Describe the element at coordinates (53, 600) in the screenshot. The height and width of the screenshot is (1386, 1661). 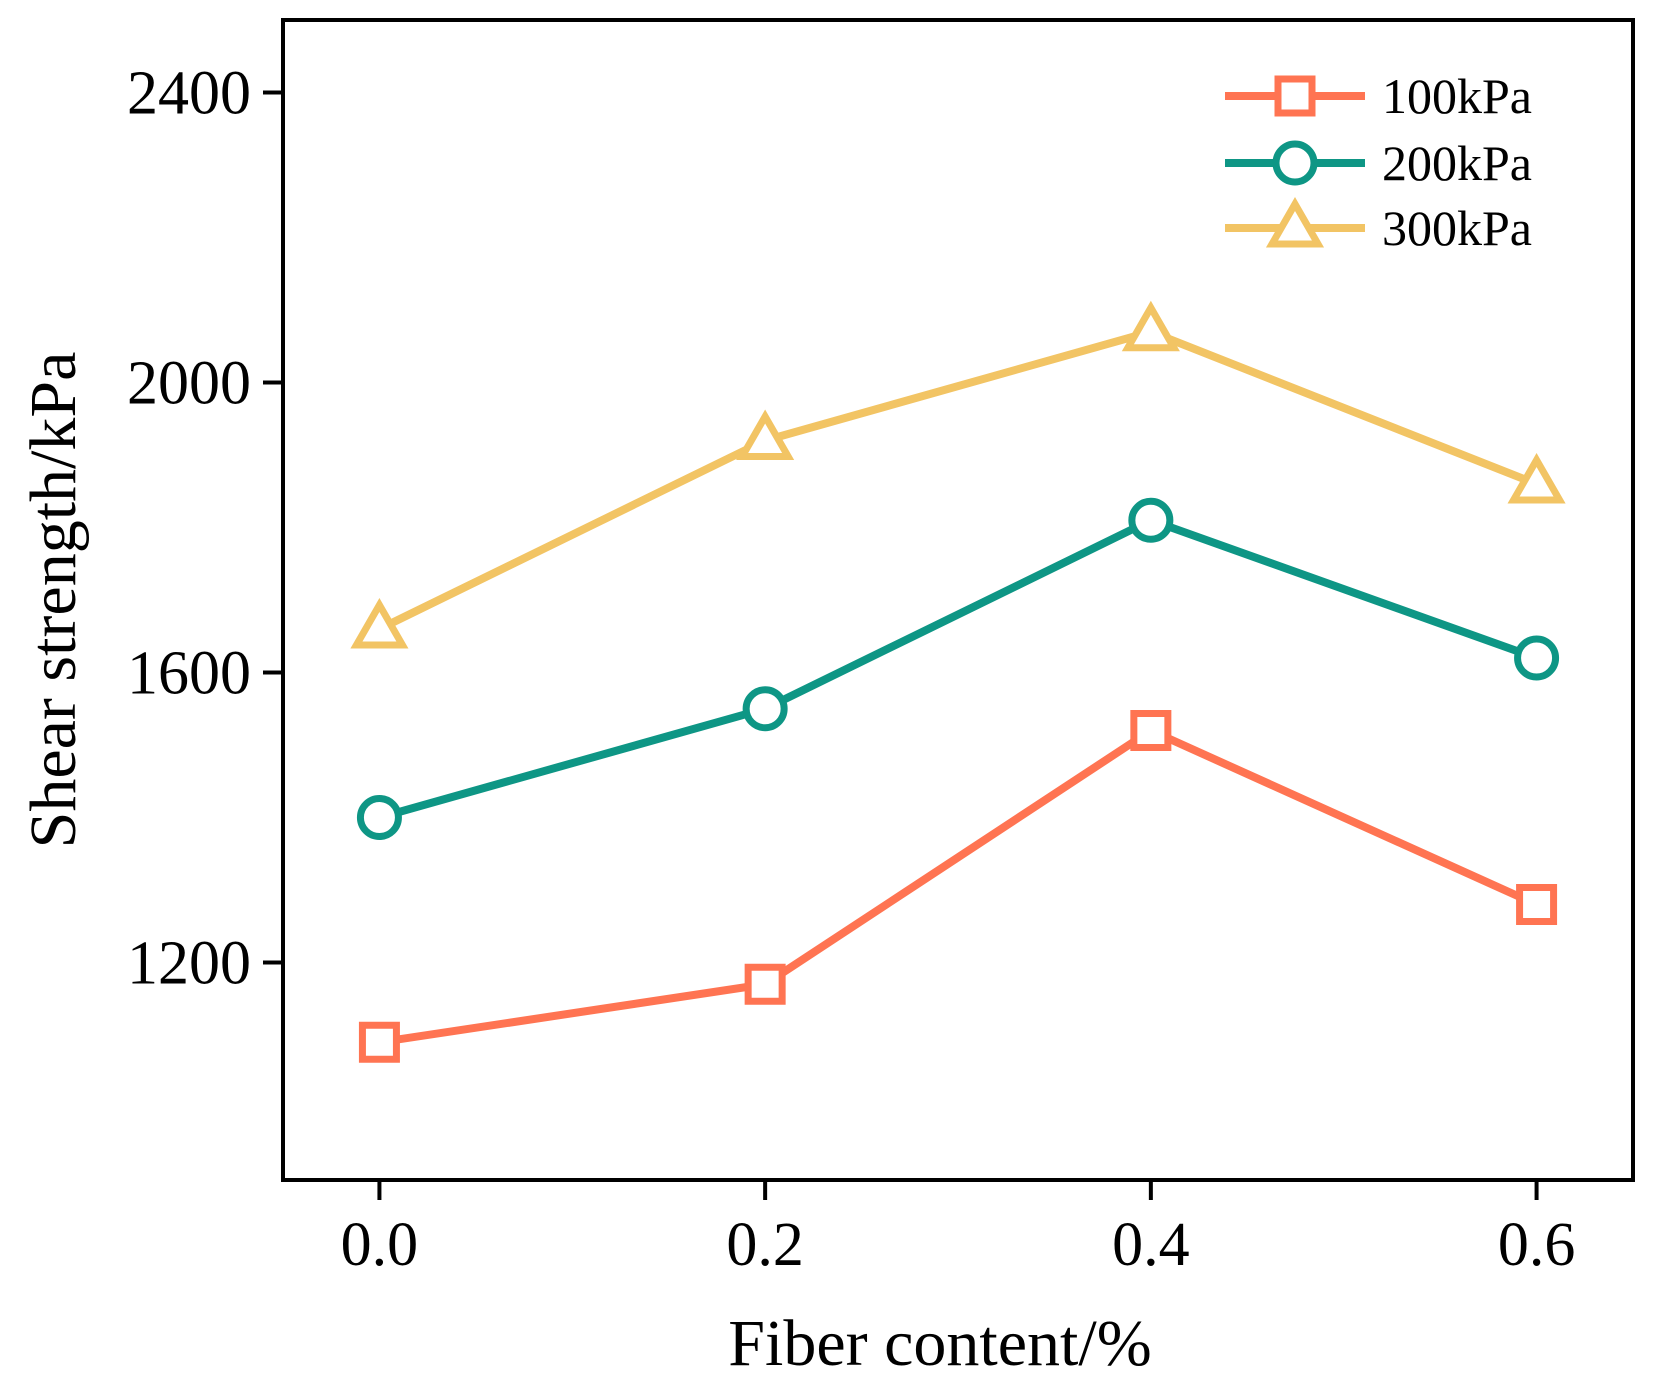
I see `y-axis-title: Shear strength/kPa` at that location.